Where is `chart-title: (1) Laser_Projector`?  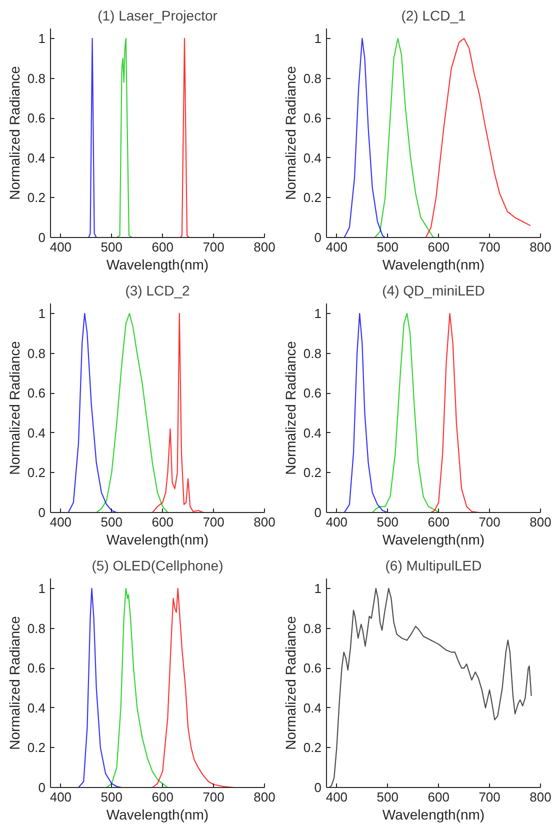 chart-title: (1) Laser_Projector is located at coordinates (158, 16).